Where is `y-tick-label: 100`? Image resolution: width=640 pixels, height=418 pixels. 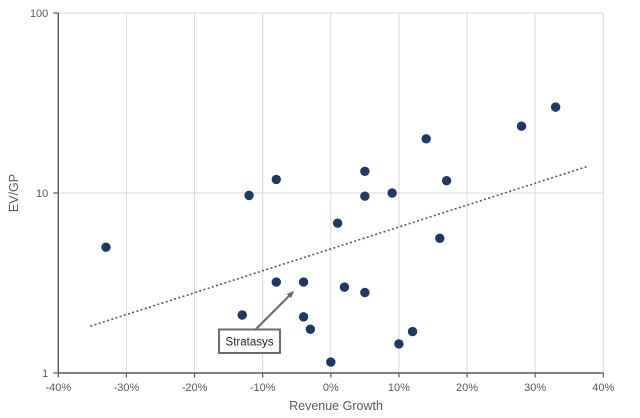
y-tick-label: 100 is located at coordinates (39, 14).